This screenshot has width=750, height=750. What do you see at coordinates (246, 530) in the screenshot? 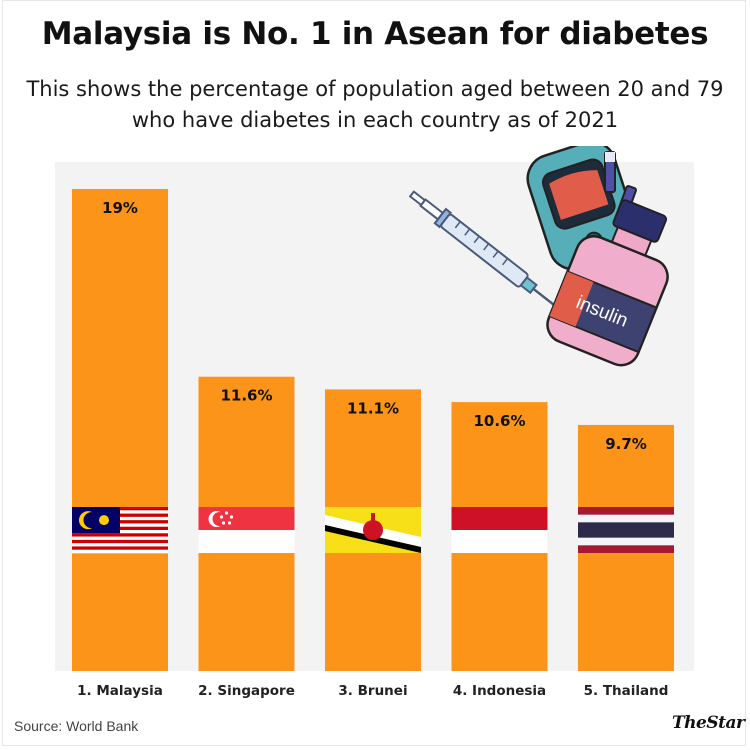
I see `singapore-flag` at bounding box center [246, 530].